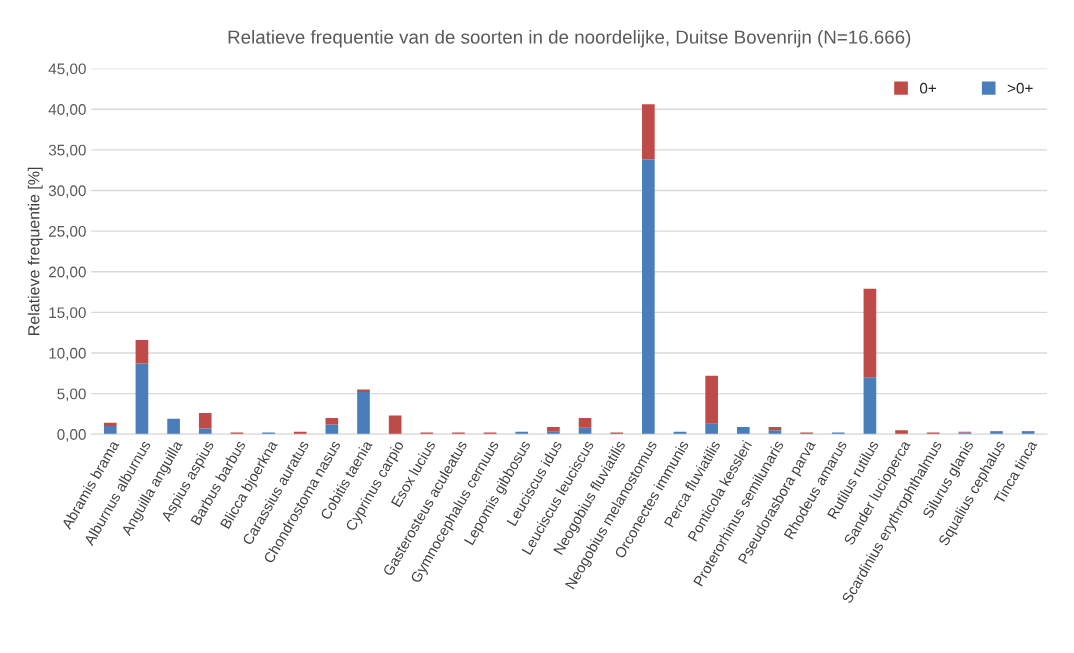  Describe the element at coordinates (569, 38) in the screenshot. I see `chart-title: Relatieve frequentie van de soorten in de noordelijke, Duitse Bovenrijn (N=16.666)` at that location.